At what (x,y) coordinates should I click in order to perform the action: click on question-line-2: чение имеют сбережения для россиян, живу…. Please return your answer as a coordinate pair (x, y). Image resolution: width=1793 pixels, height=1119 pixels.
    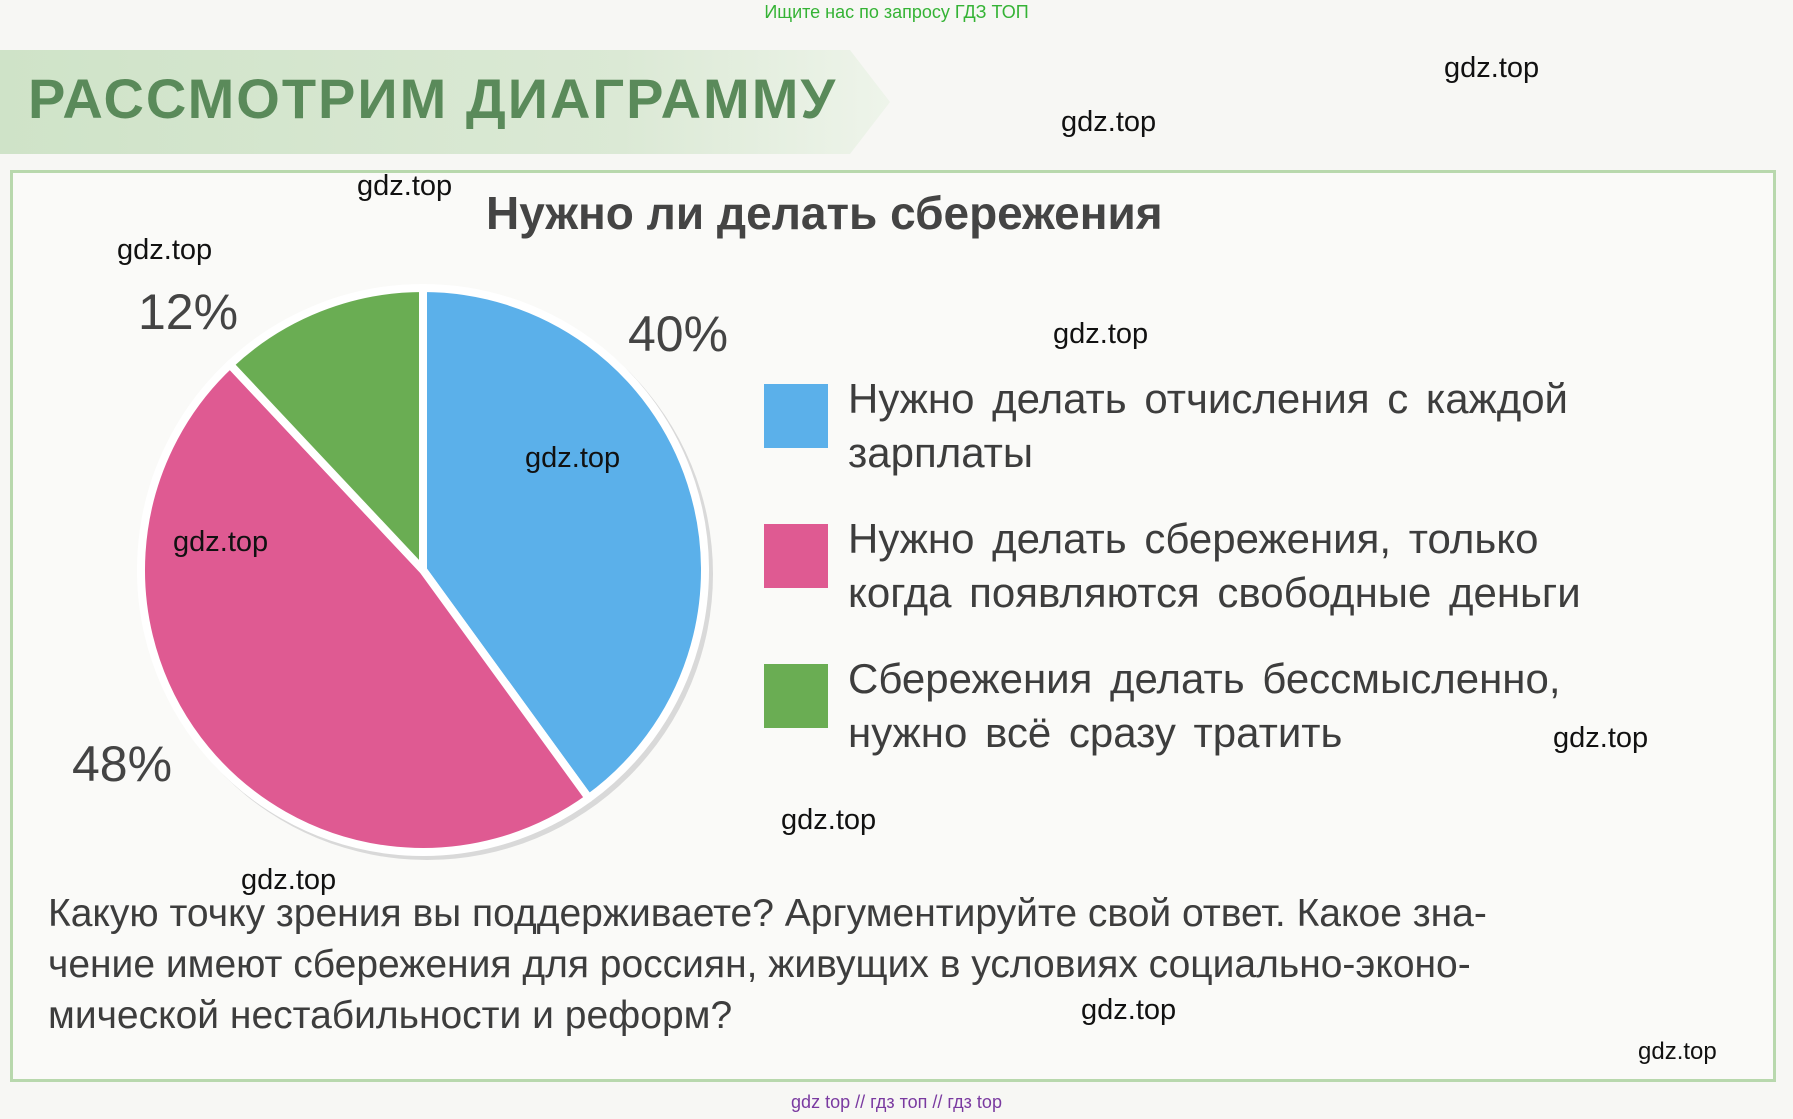
    Looking at the image, I should click on (759, 964).